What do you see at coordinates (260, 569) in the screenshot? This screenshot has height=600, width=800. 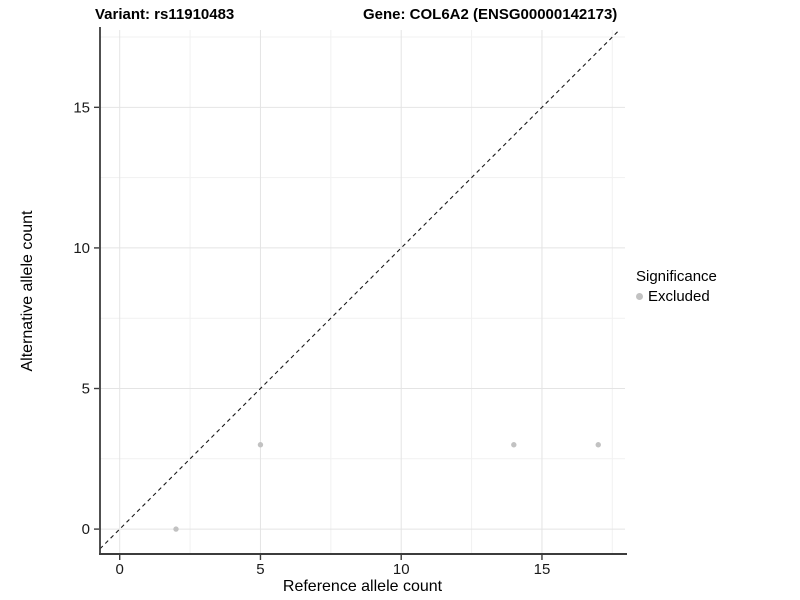 I see `x-tick-label: 5` at bounding box center [260, 569].